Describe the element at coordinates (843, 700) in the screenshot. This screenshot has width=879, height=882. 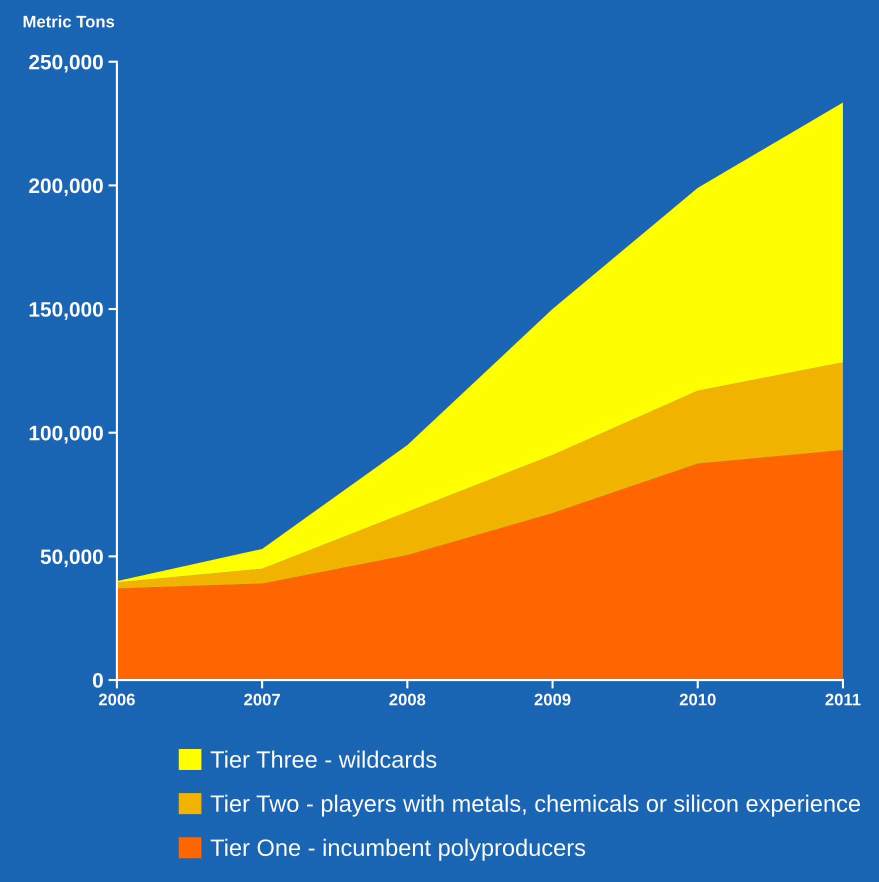
I see `x-tick-label: 2011` at that location.